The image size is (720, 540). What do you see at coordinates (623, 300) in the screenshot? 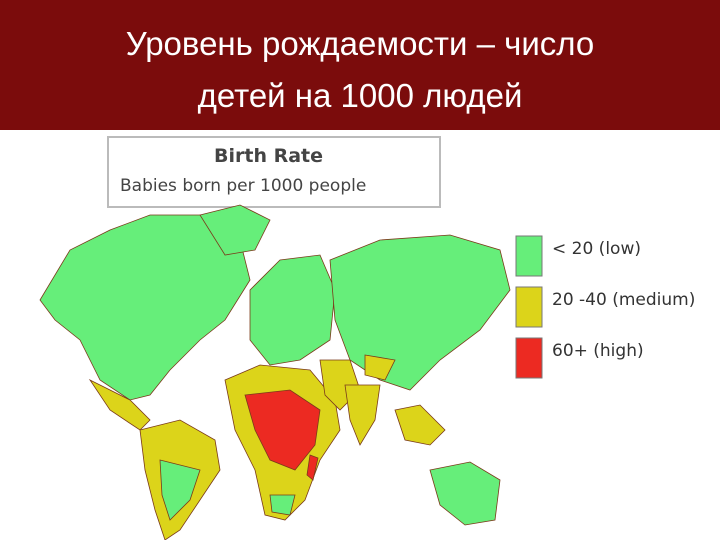
I see `legend-label: 20 -40 (medium)` at bounding box center [623, 300].